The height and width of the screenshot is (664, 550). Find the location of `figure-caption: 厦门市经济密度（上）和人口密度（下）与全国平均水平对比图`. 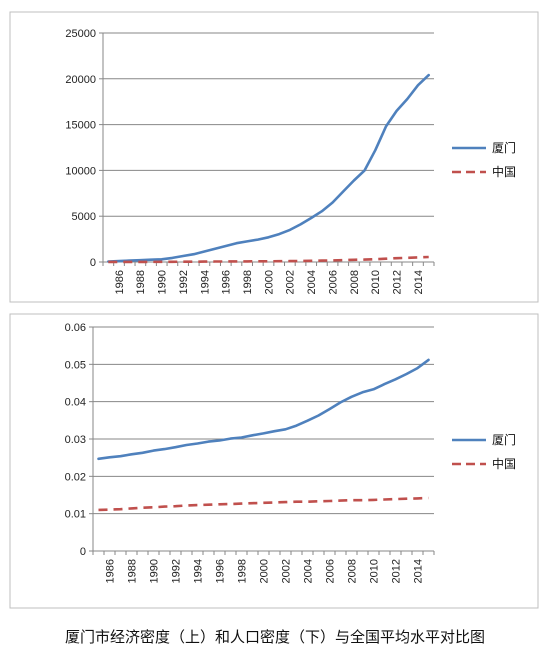

figure-caption: 厦门市经济密度（上）和人口密度（下）与全国平均水平对比图 is located at coordinates (274, 637).